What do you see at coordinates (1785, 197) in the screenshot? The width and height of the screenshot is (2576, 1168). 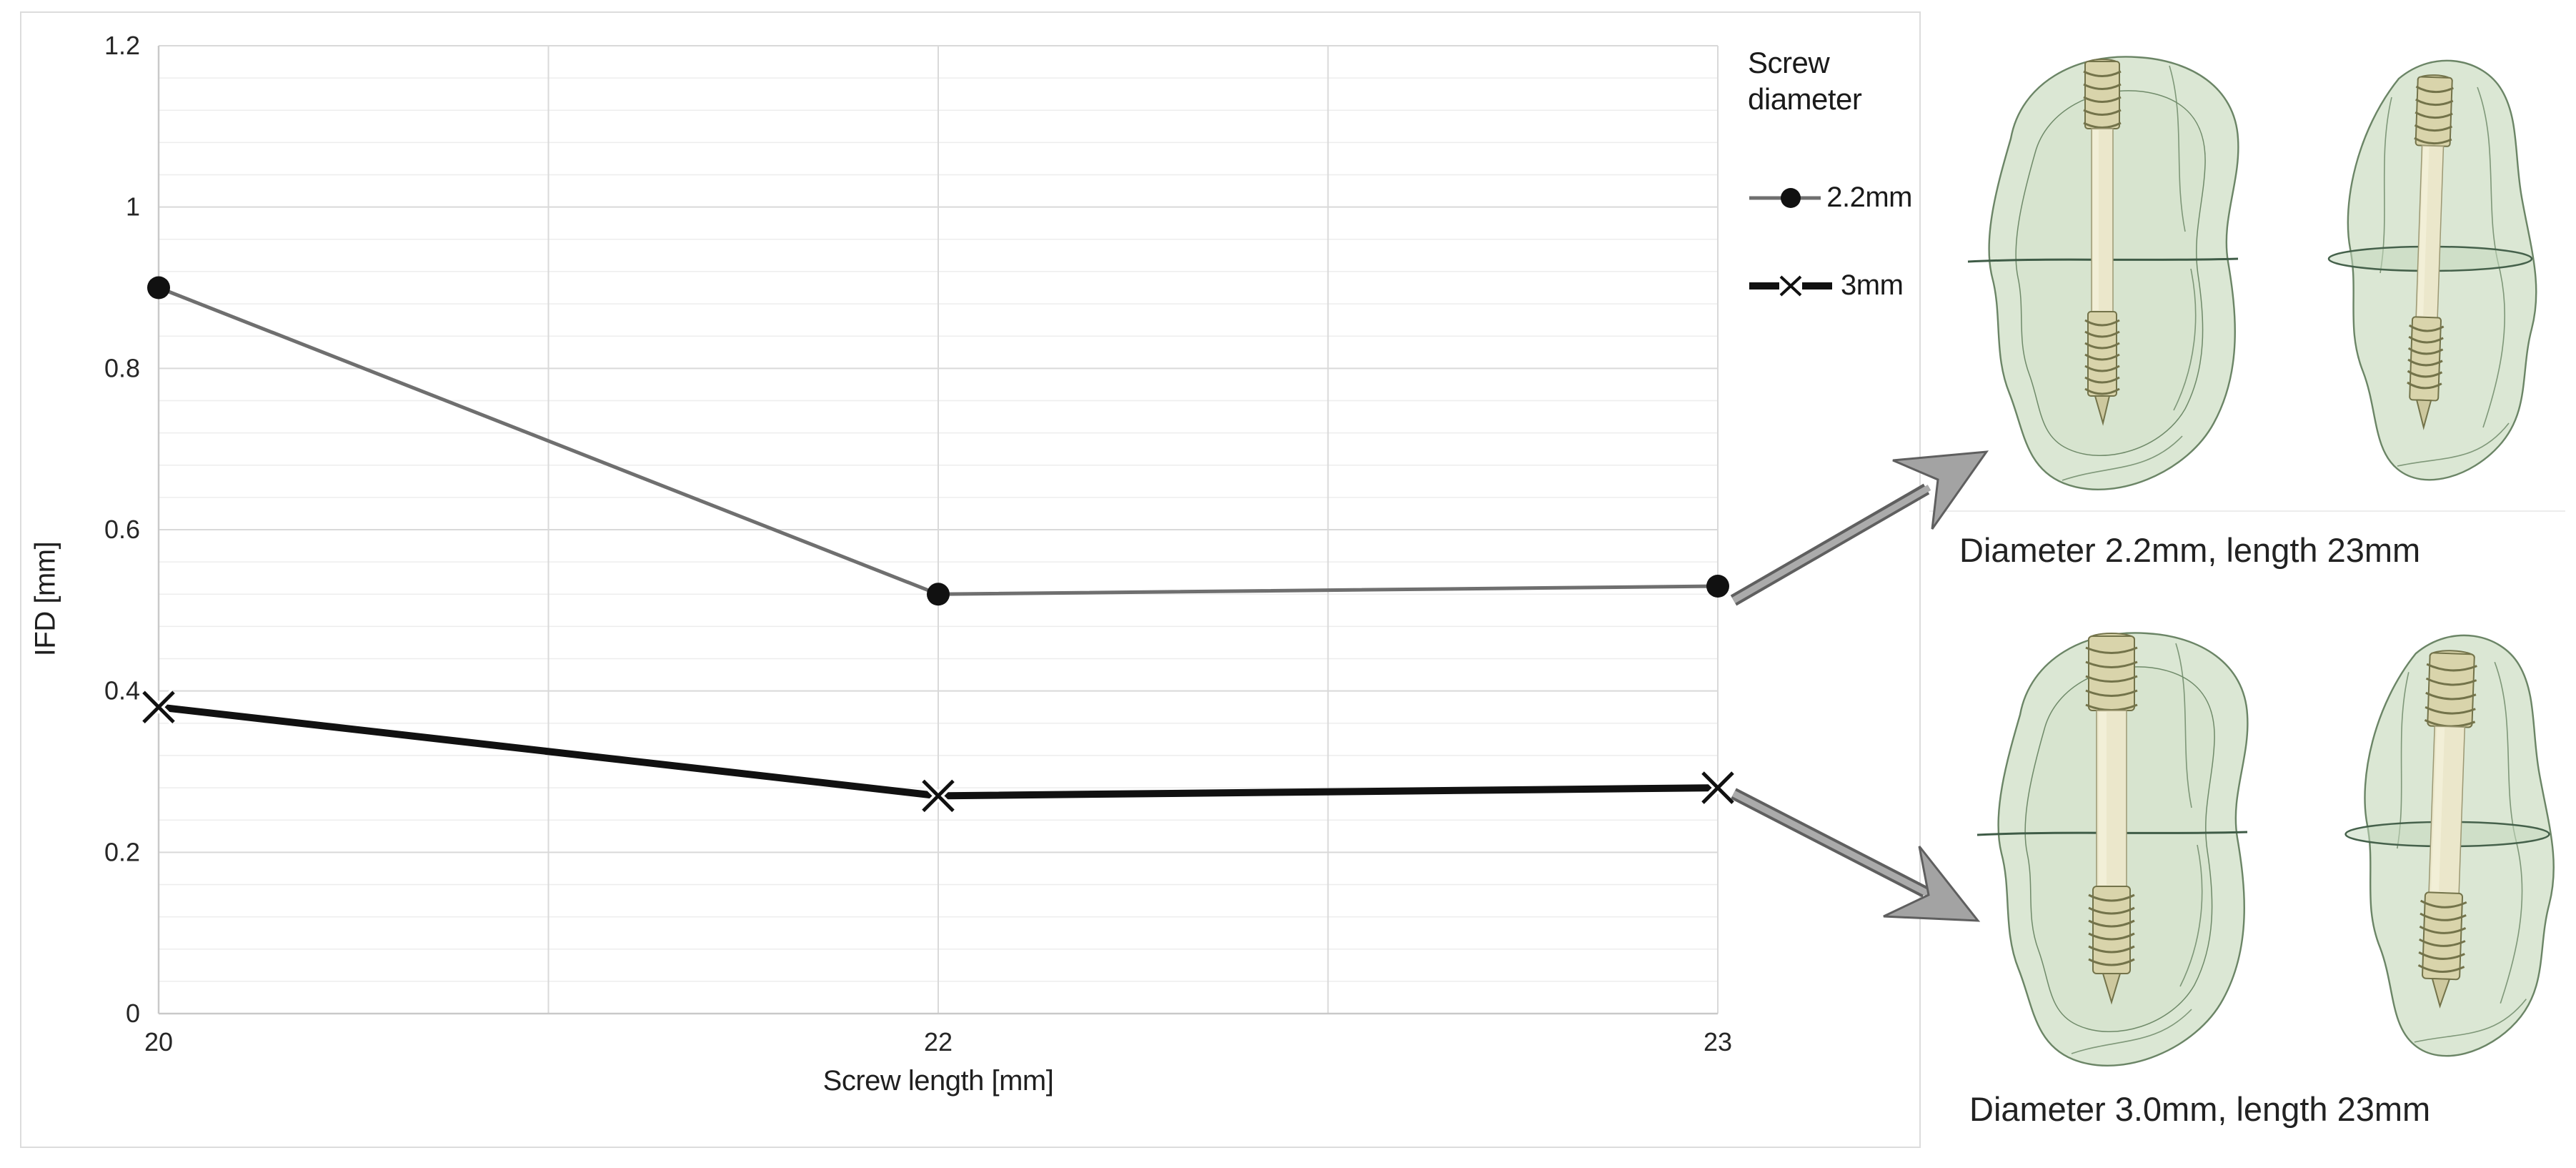 I see `legend-swatch-circle-series-icon` at bounding box center [1785, 197].